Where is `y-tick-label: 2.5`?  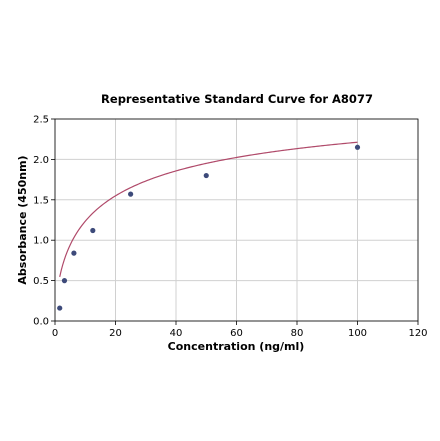
y-tick-label: 2.5 is located at coordinates (41, 120).